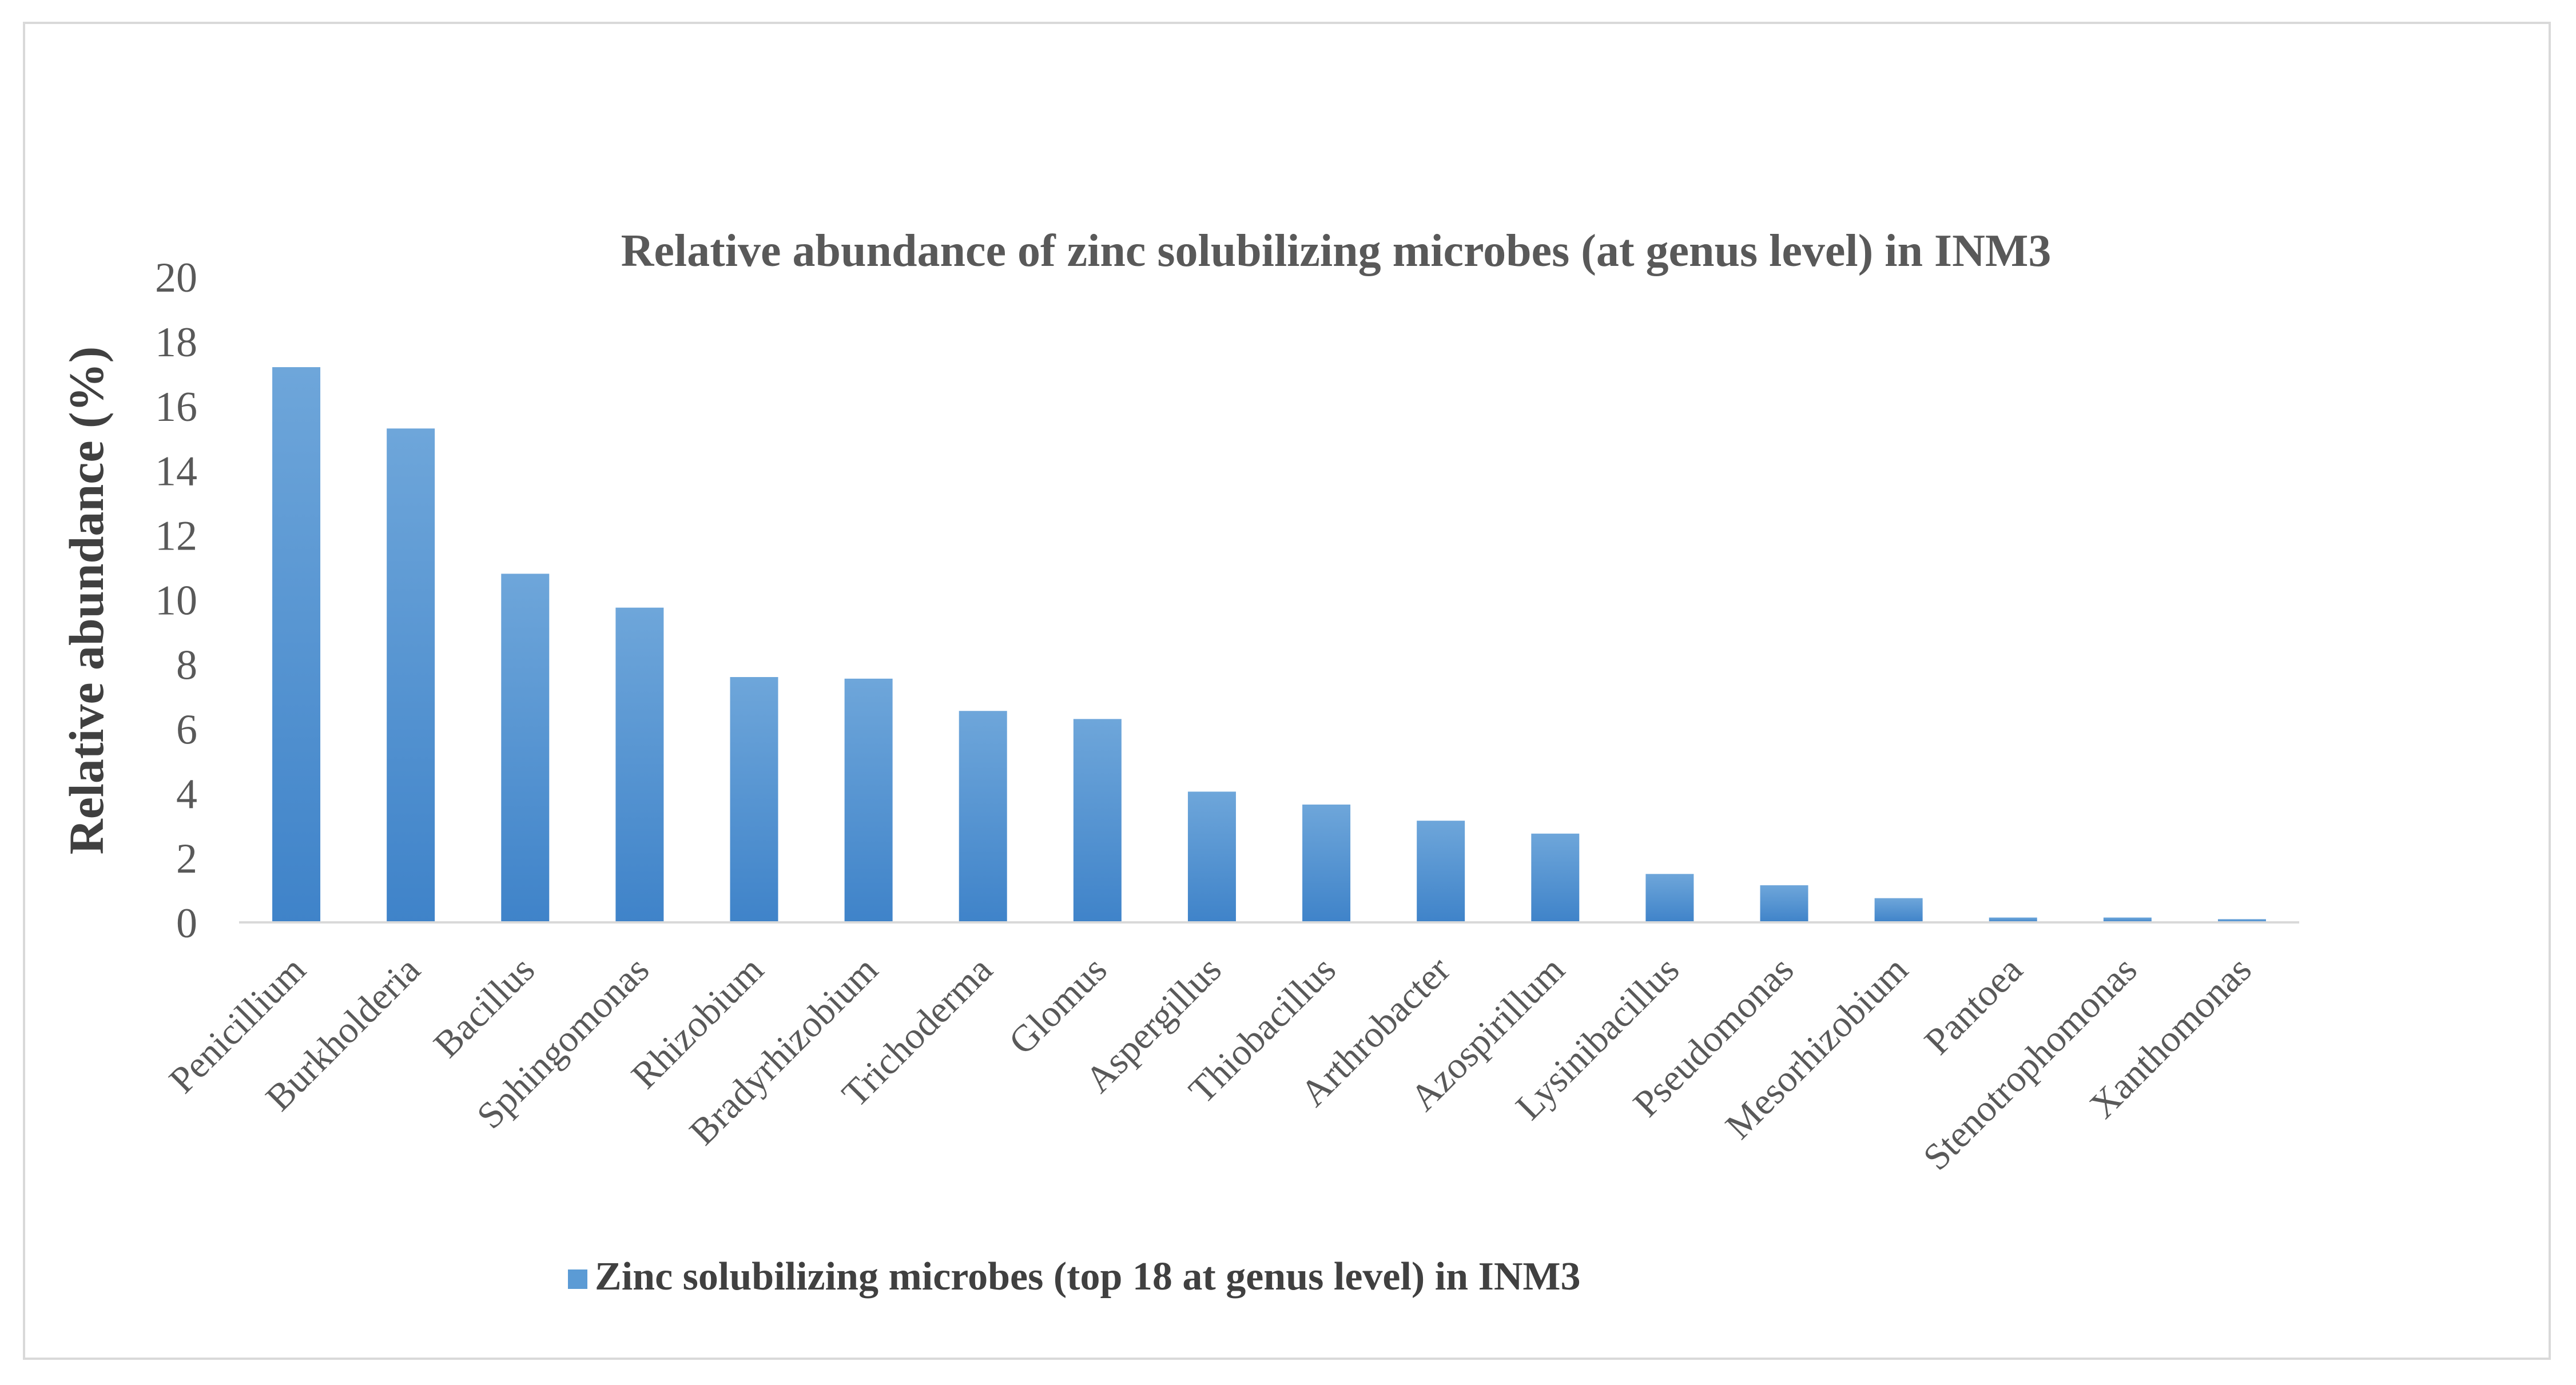 The width and height of the screenshot is (2576, 1385). I want to click on y-axis-label: Relative abundance (%), so click(86, 601).